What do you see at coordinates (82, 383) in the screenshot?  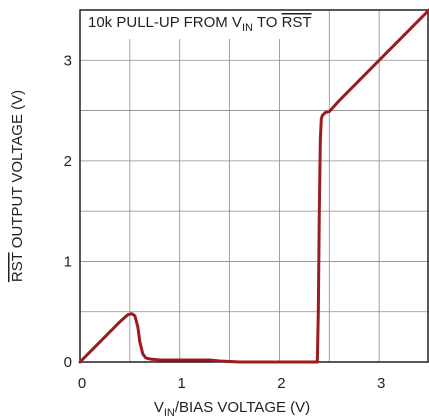 I see `x-tick-label: 0` at bounding box center [82, 383].